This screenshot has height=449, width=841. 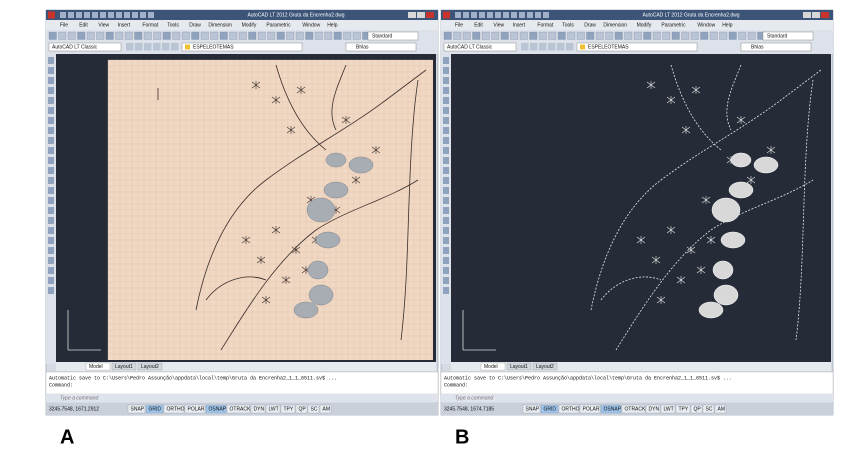 What do you see at coordinates (196, 409) in the screenshot?
I see `status-toggle-label: POLAR` at bounding box center [196, 409].